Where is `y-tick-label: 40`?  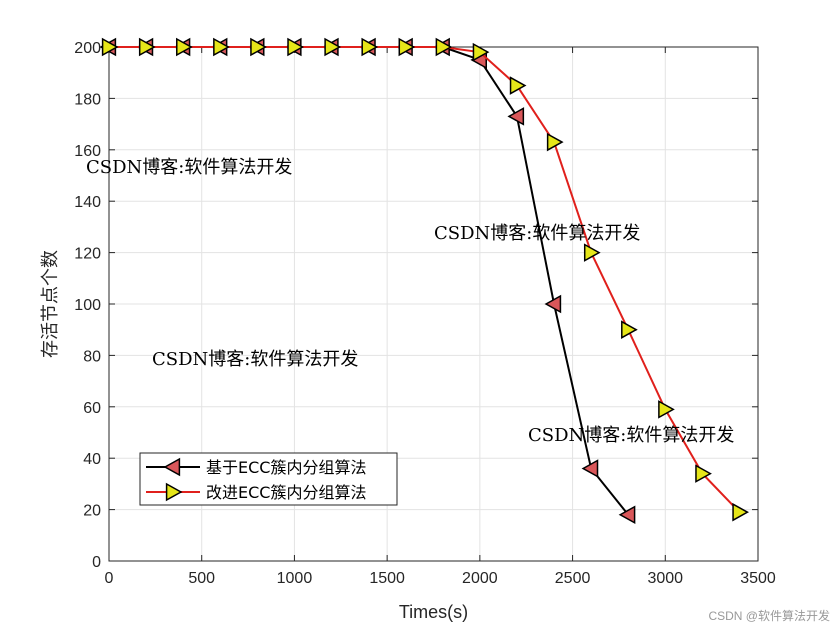 y-tick-label: 40 is located at coordinates (92, 459).